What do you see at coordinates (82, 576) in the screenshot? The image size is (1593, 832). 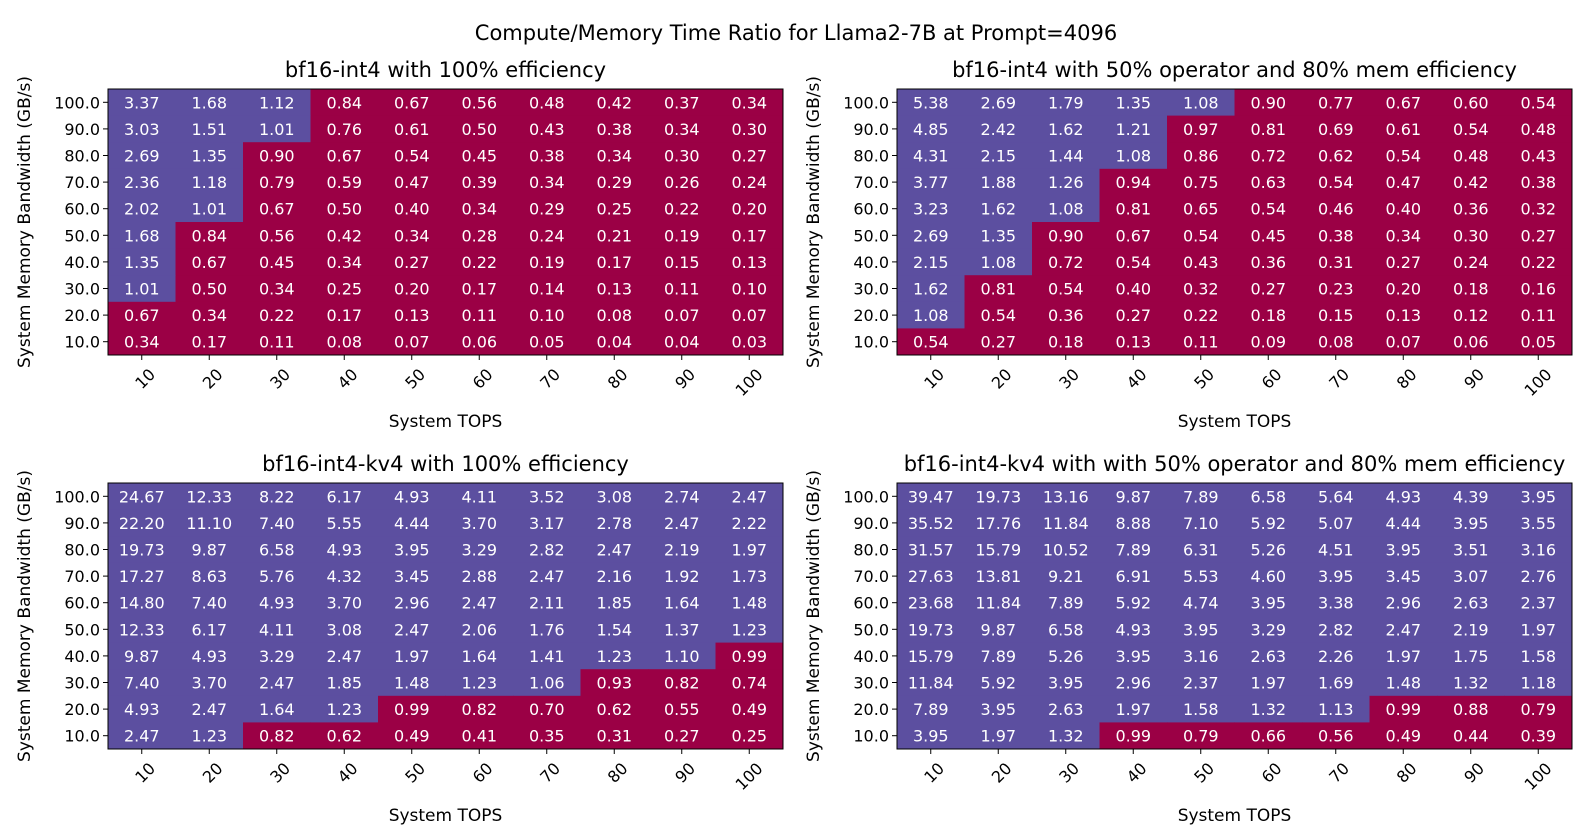 I see `y-tick-label: 70.0` at bounding box center [82, 576].